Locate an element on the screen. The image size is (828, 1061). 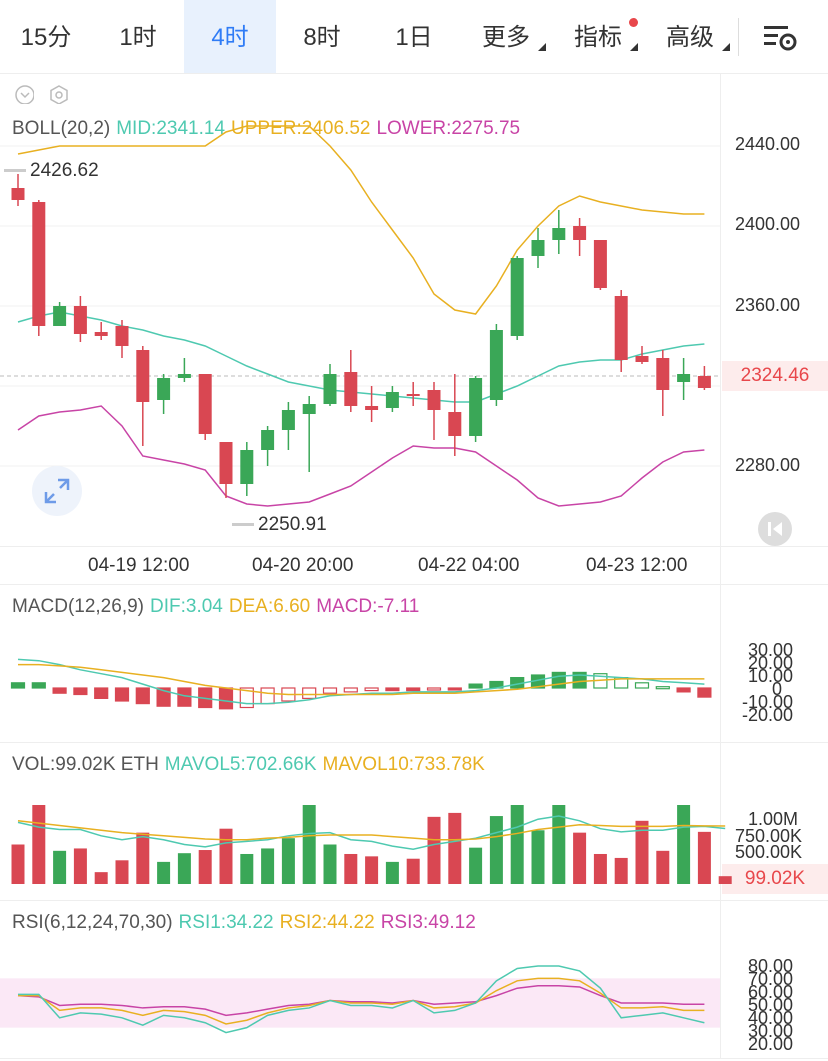
macd-legend: MACD(12,26,9) DIF:3.04 DEA:6.60 MACD:-7.11 is located at coordinates (218, 607).